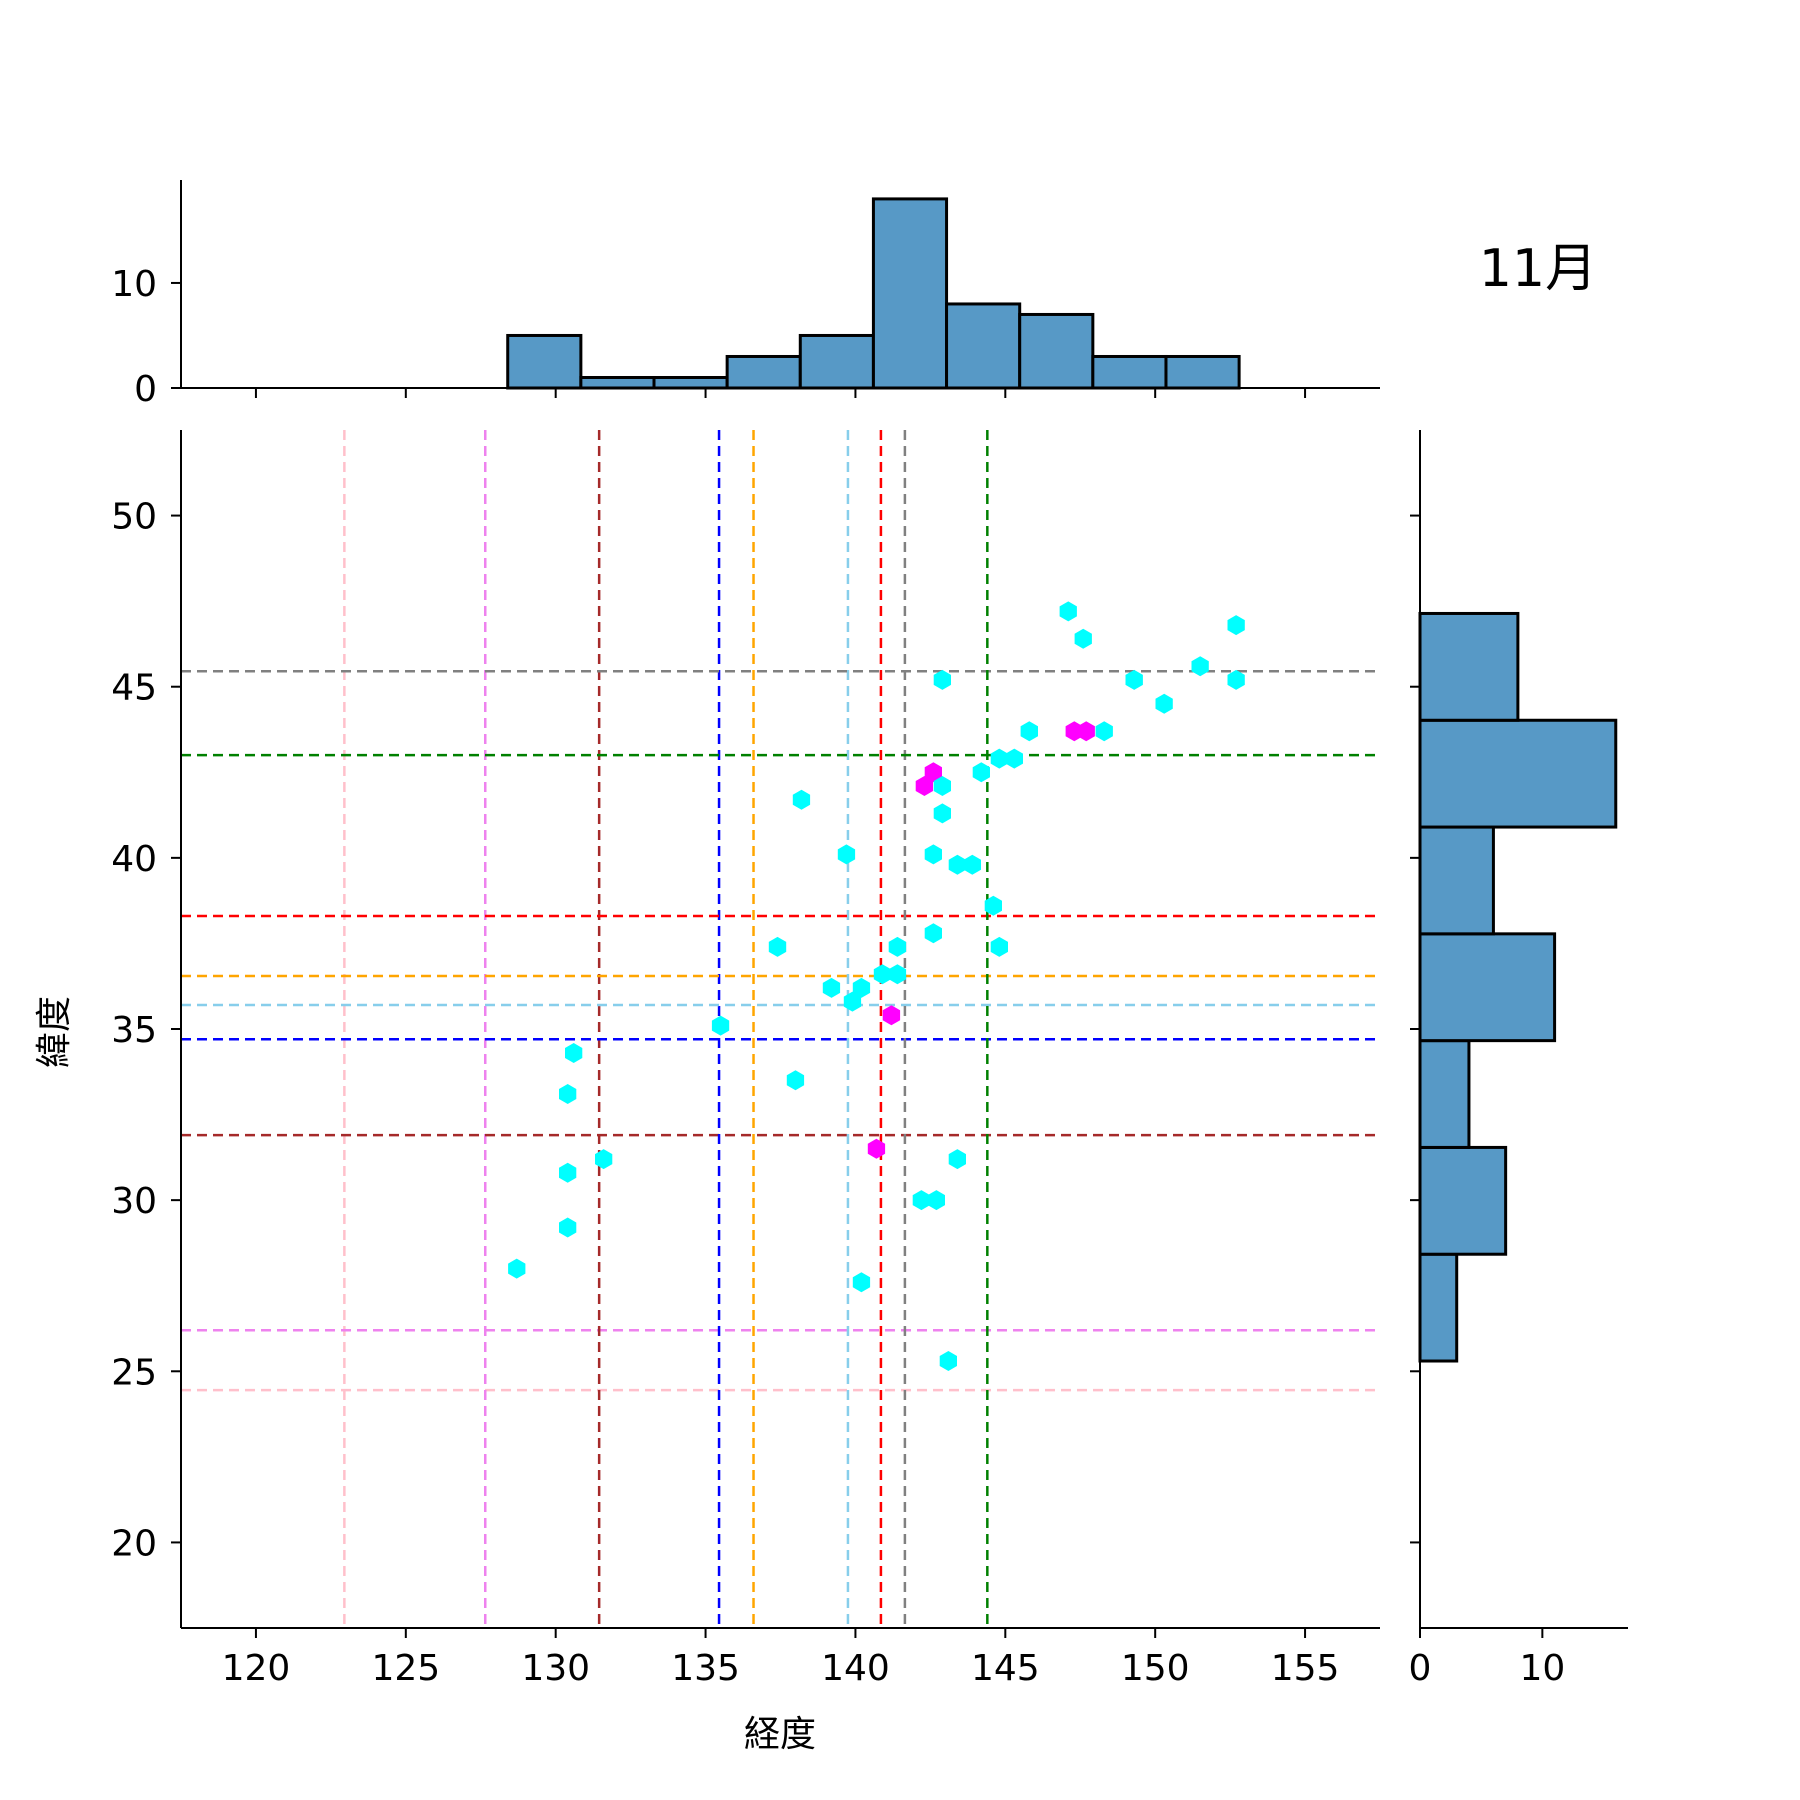 The image size is (1800, 1800). I want to click on right-hist-count-label-1: 10, so click(1542, 1668).